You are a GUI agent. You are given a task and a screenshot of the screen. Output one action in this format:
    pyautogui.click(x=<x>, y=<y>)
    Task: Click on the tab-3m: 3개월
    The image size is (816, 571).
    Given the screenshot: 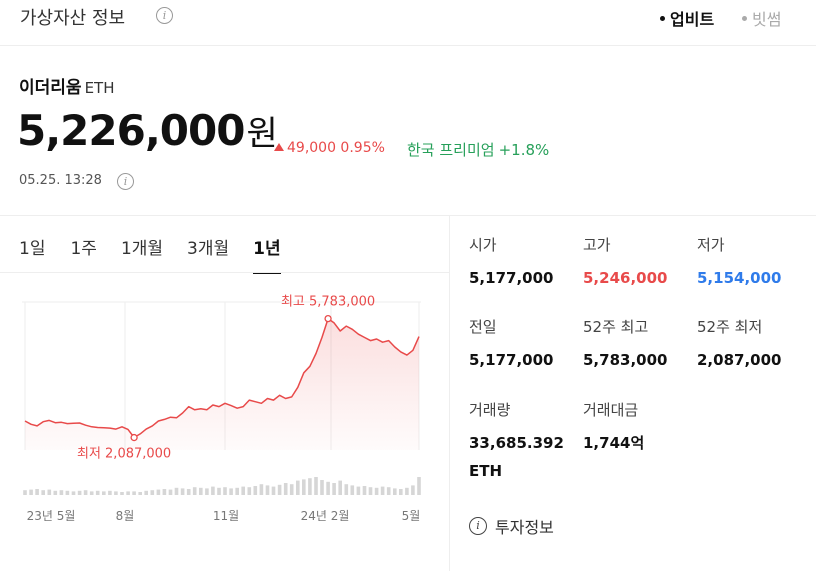 What is the action you would take?
    pyautogui.click(x=208, y=249)
    